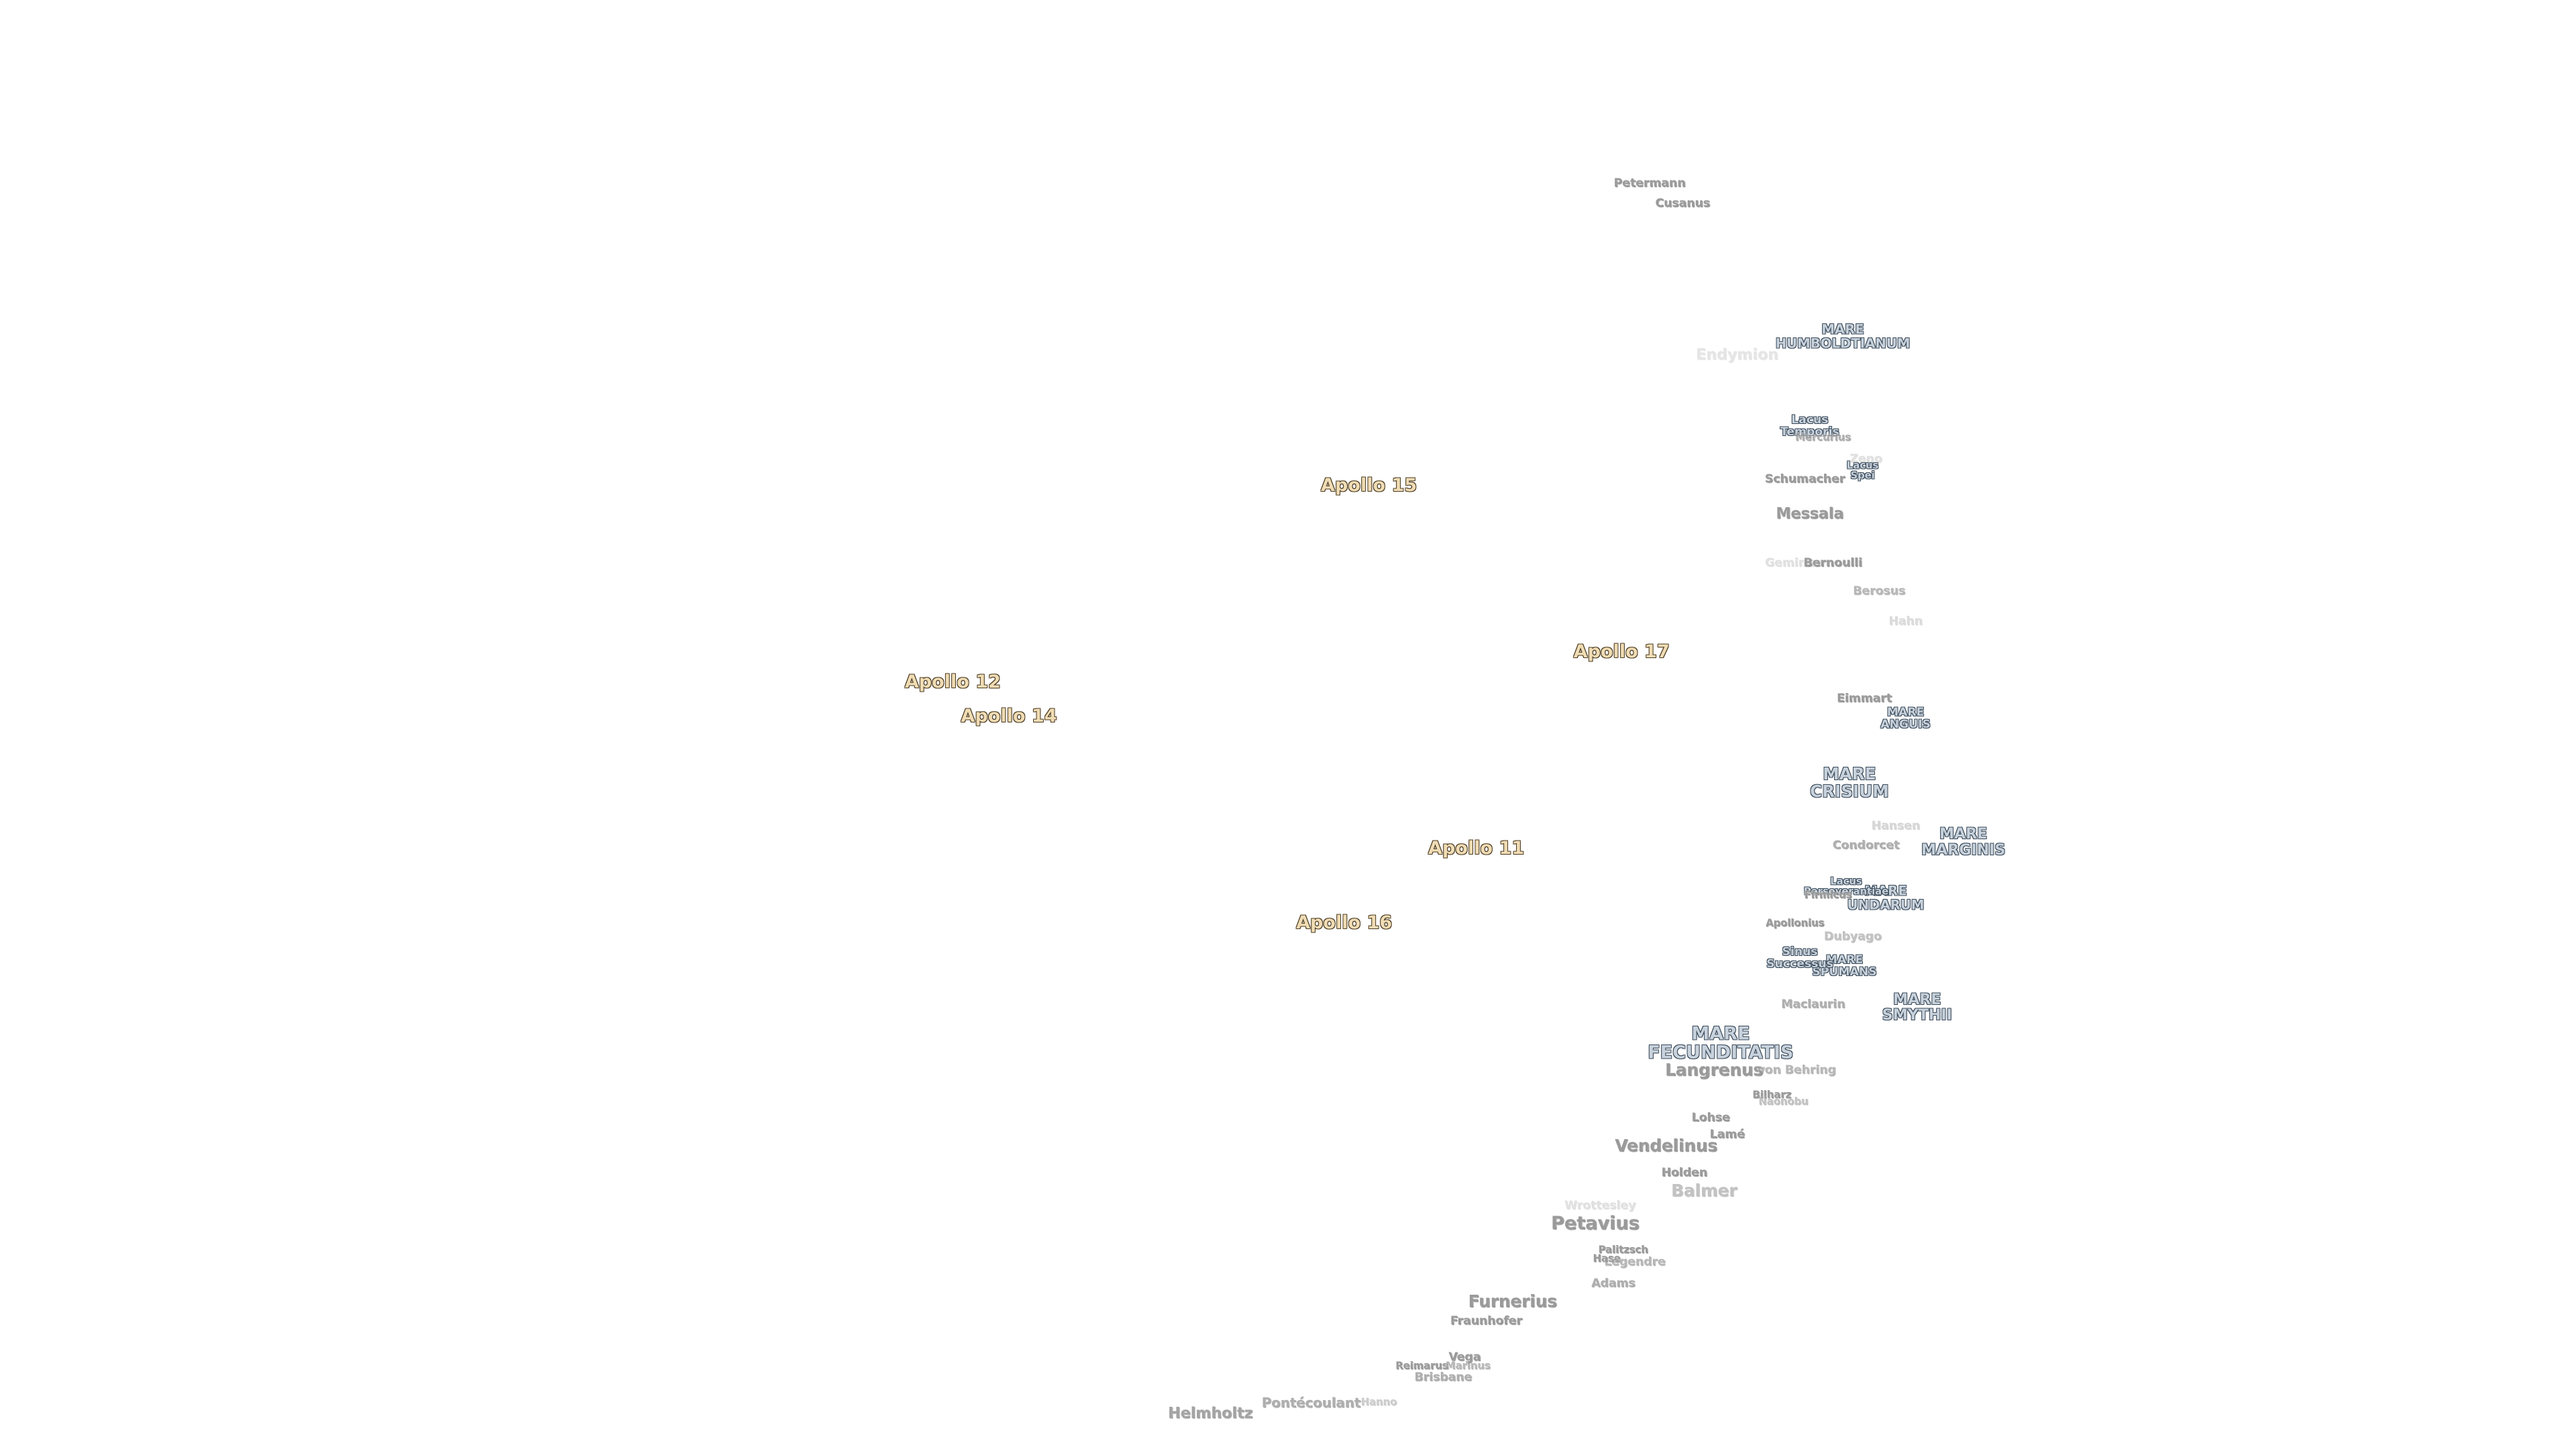  What do you see at coordinates (1809, 426) in the screenshot?
I see `mare-label: Lacus Temporis` at bounding box center [1809, 426].